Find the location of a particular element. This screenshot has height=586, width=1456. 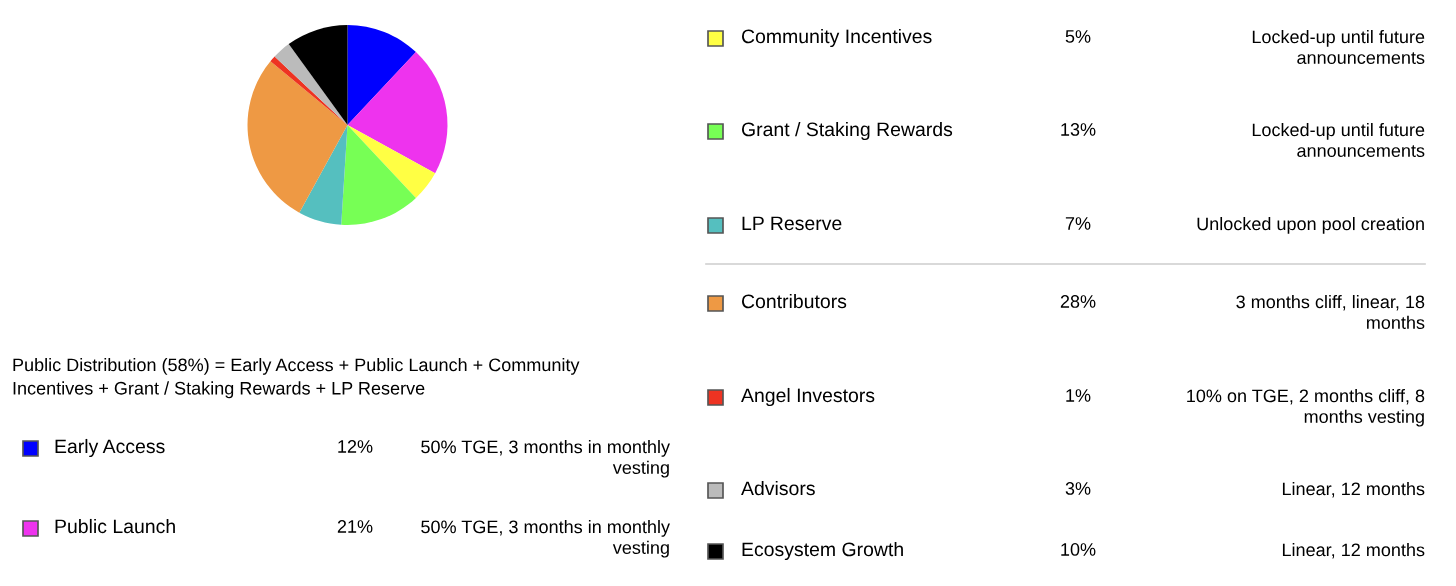

data-label: 3% is located at coordinates (1078, 488).